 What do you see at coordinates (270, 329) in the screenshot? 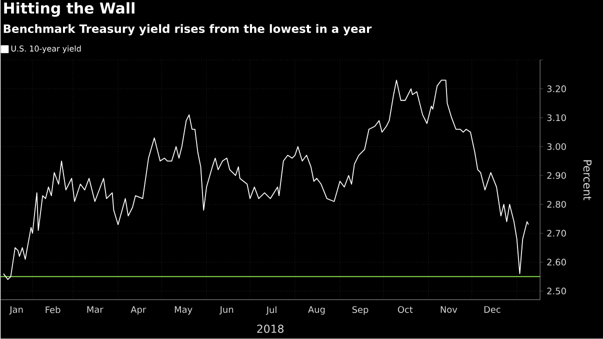
I see `x-axis-title: 2018` at bounding box center [270, 329].